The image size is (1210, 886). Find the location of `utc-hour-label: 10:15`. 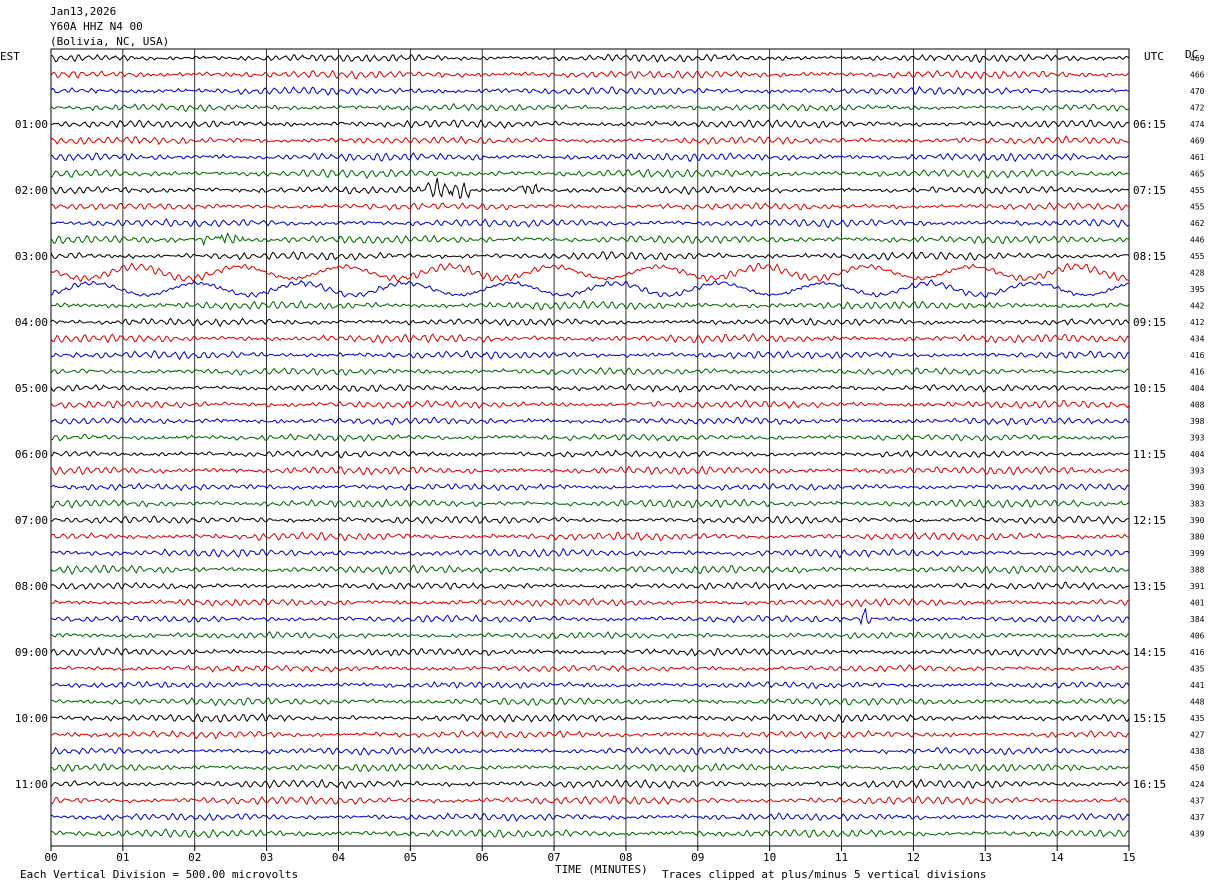

utc-hour-label: 10:15 is located at coordinates (1149, 388).